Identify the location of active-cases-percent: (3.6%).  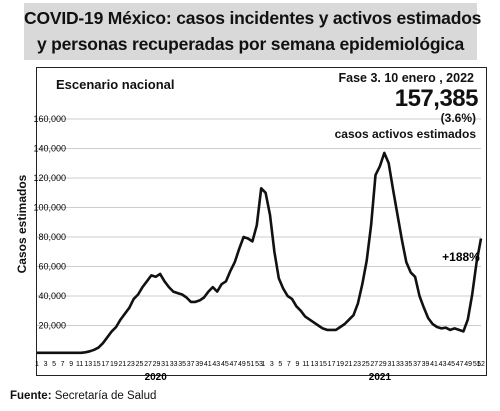
(458, 118).